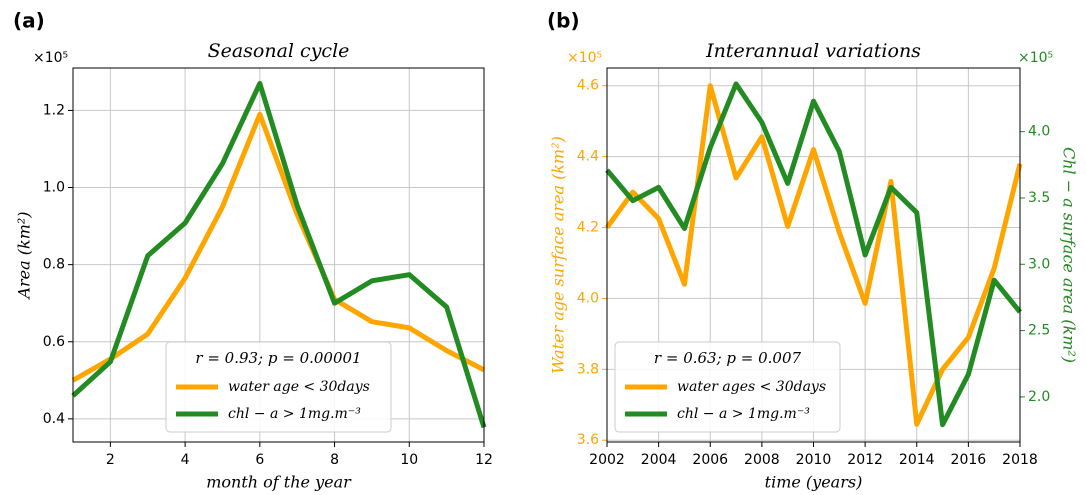 The width and height of the screenshot is (1086, 495). Describe the element at coordinates (110, 460) in the screenshot. I see `x-tick-label: 2` at that location.